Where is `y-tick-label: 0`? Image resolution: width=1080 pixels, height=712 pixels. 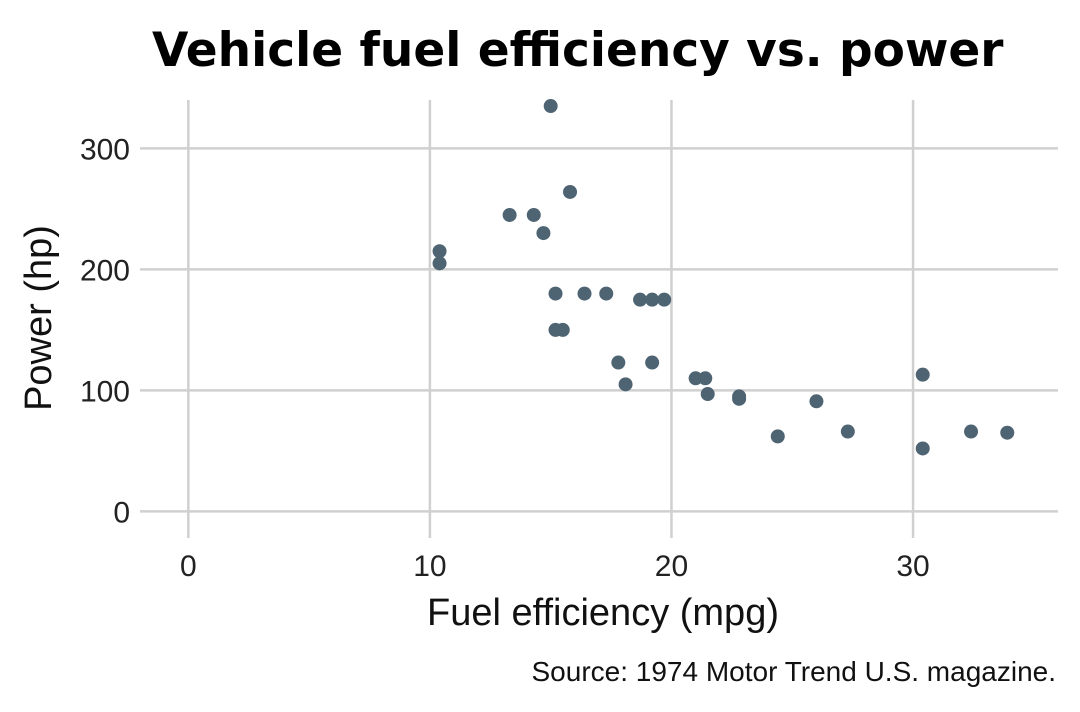
y-tick-label: 0 is located at coordinates (121, 512).